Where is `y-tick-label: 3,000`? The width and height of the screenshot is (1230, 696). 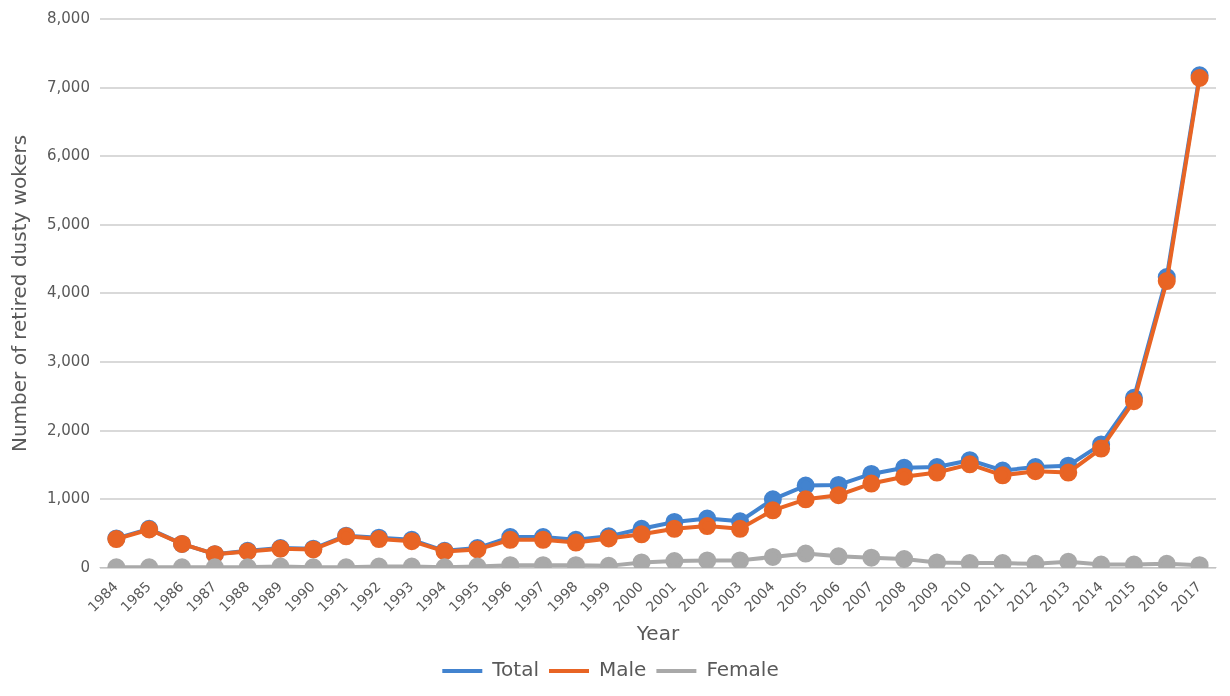 y-tick-label: 3,000 is located at coordinates (68, 360).